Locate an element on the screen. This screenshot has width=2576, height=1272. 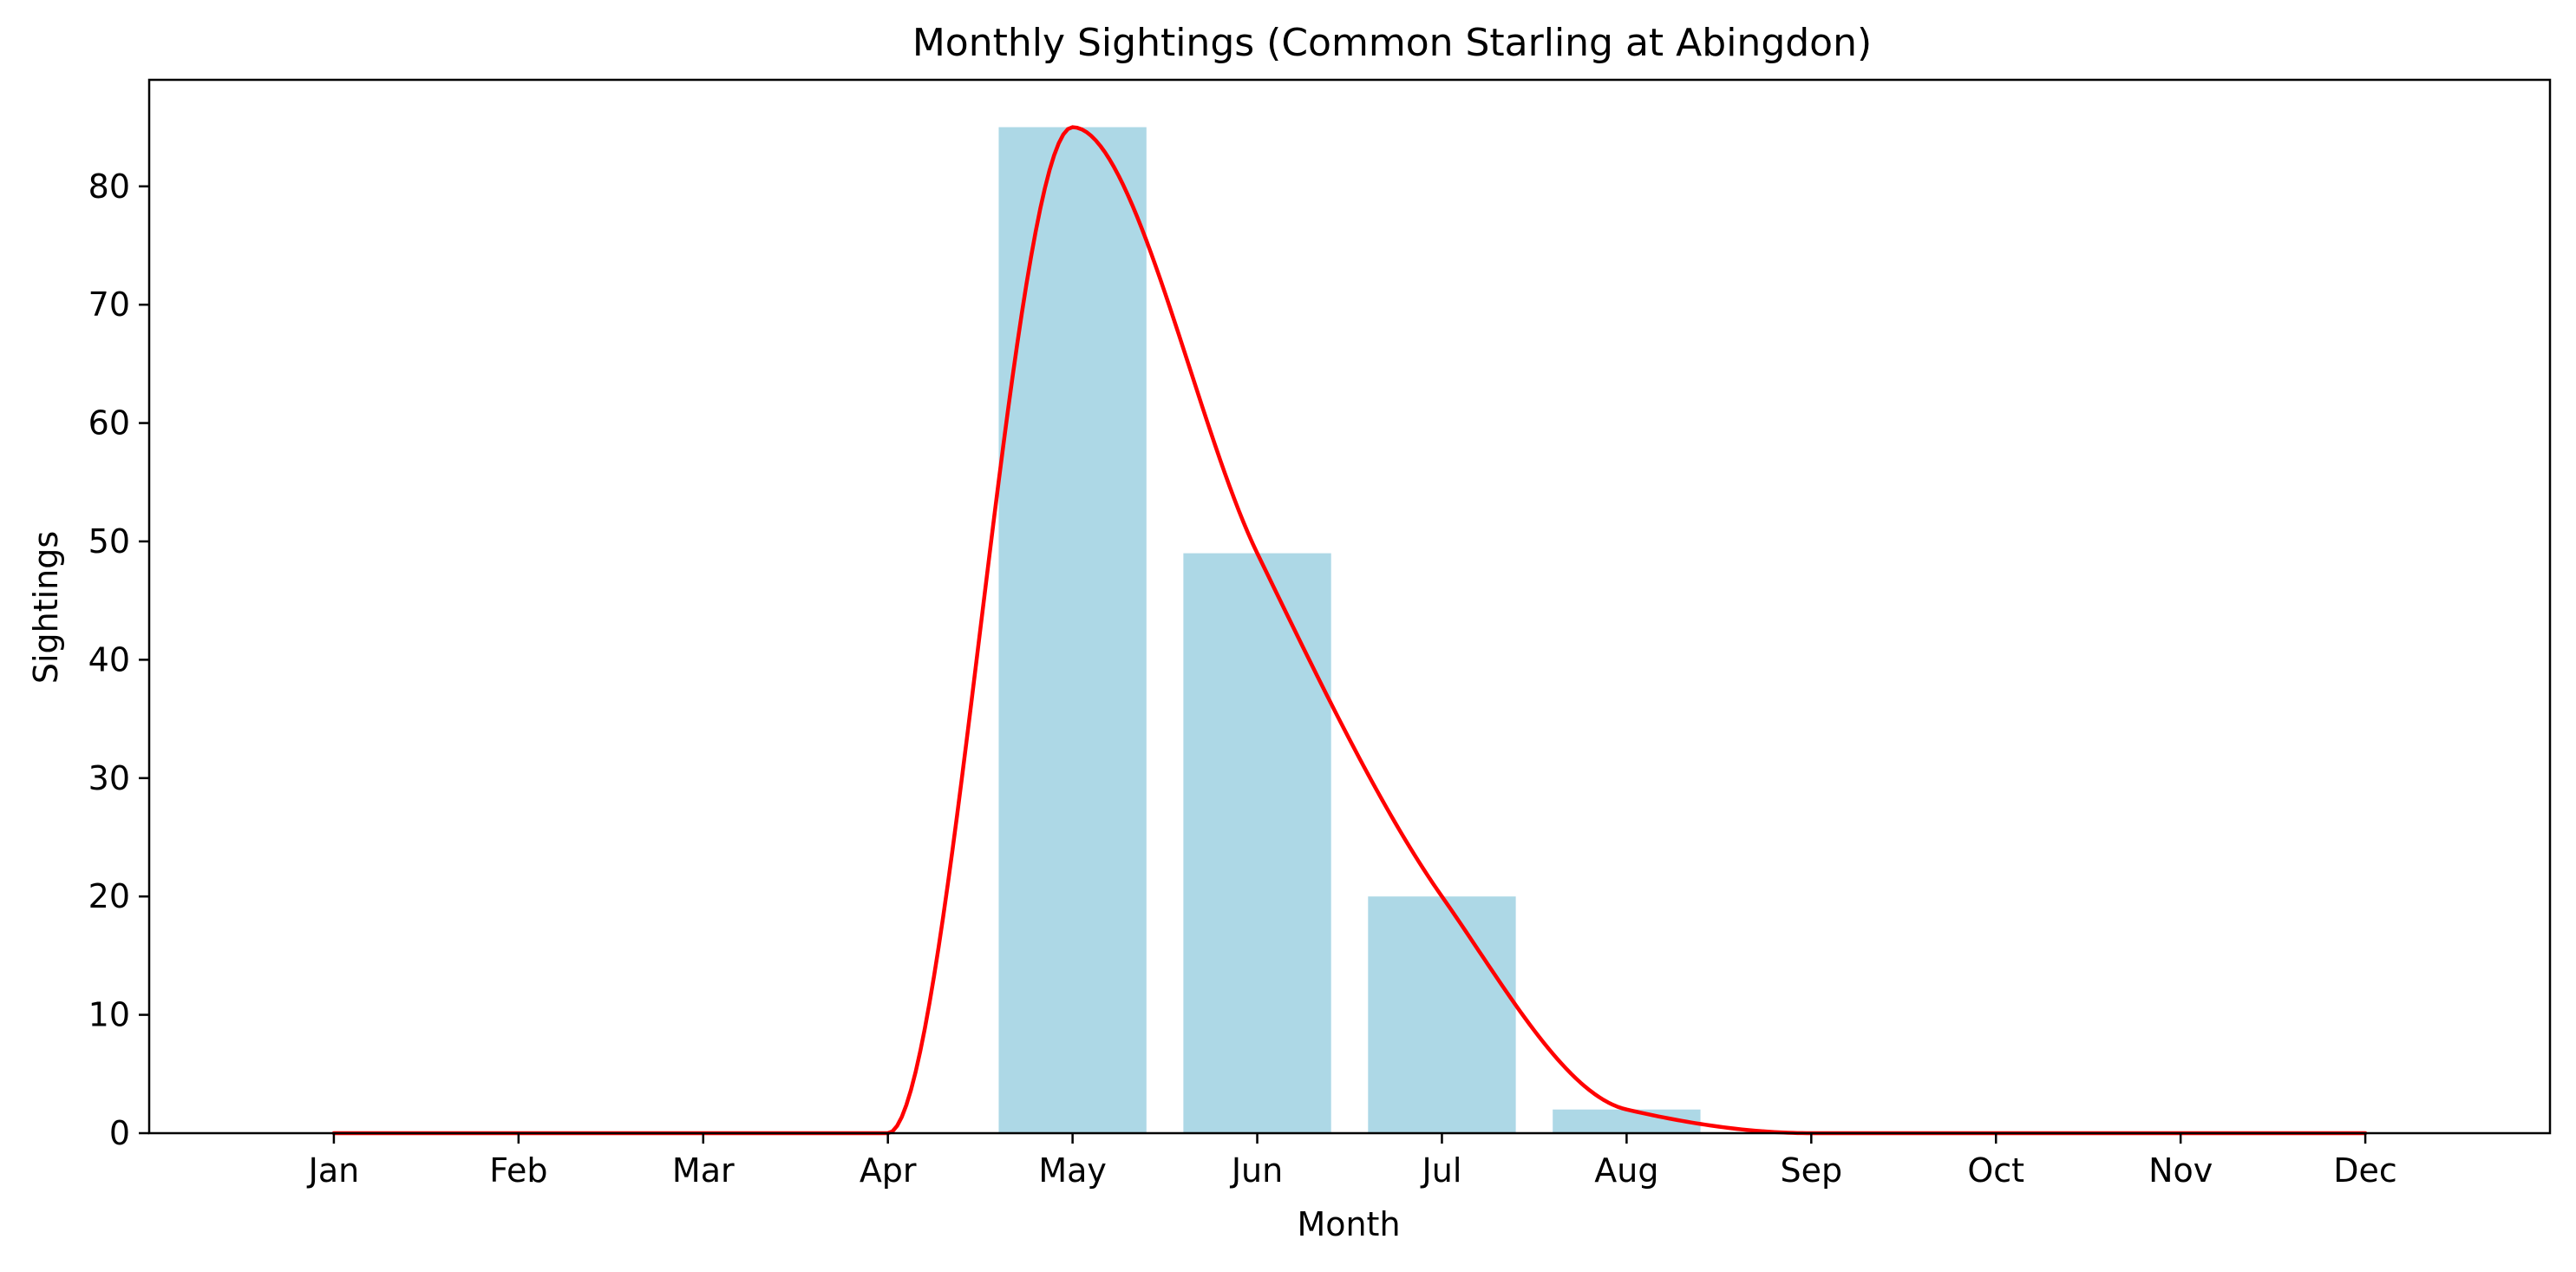
bar-may is located at coordinates (1072, 630).